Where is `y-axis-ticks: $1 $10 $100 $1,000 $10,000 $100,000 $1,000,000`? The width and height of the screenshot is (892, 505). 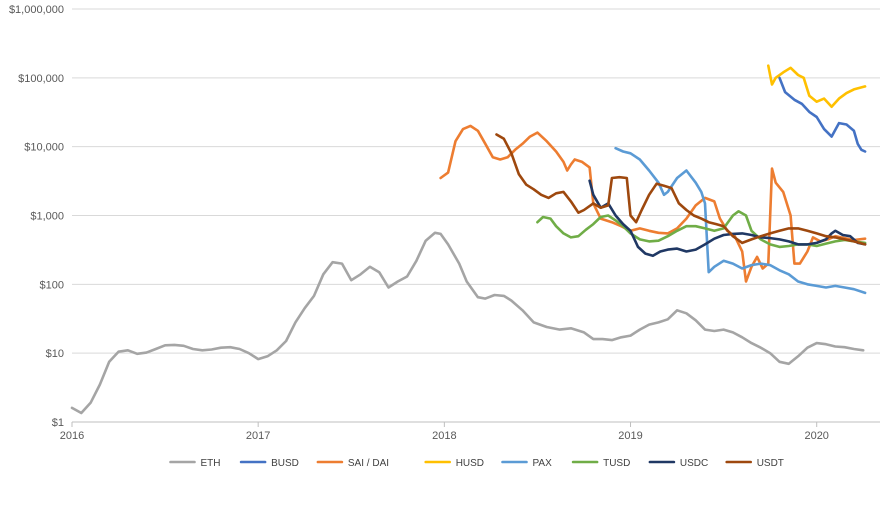 y-axis-ticks: $1 $10 $100 $1,000 $10,000 $100,000 $1,000,000 is located at coordinates (36, 216).